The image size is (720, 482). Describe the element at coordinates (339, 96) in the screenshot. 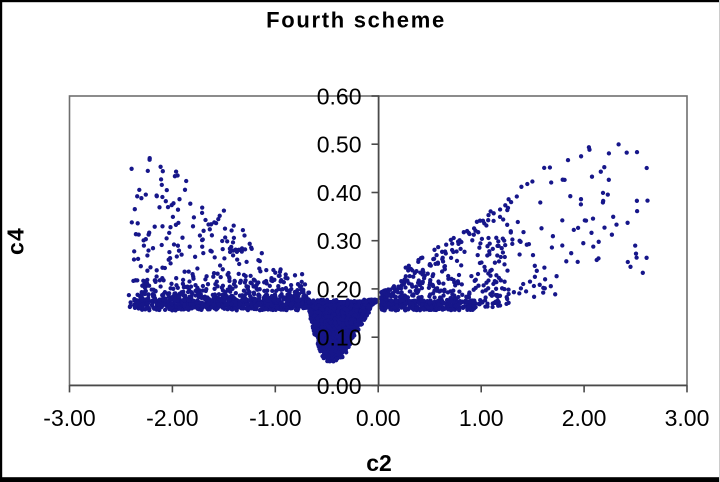

I see `svg-text: 0.60` at that location.